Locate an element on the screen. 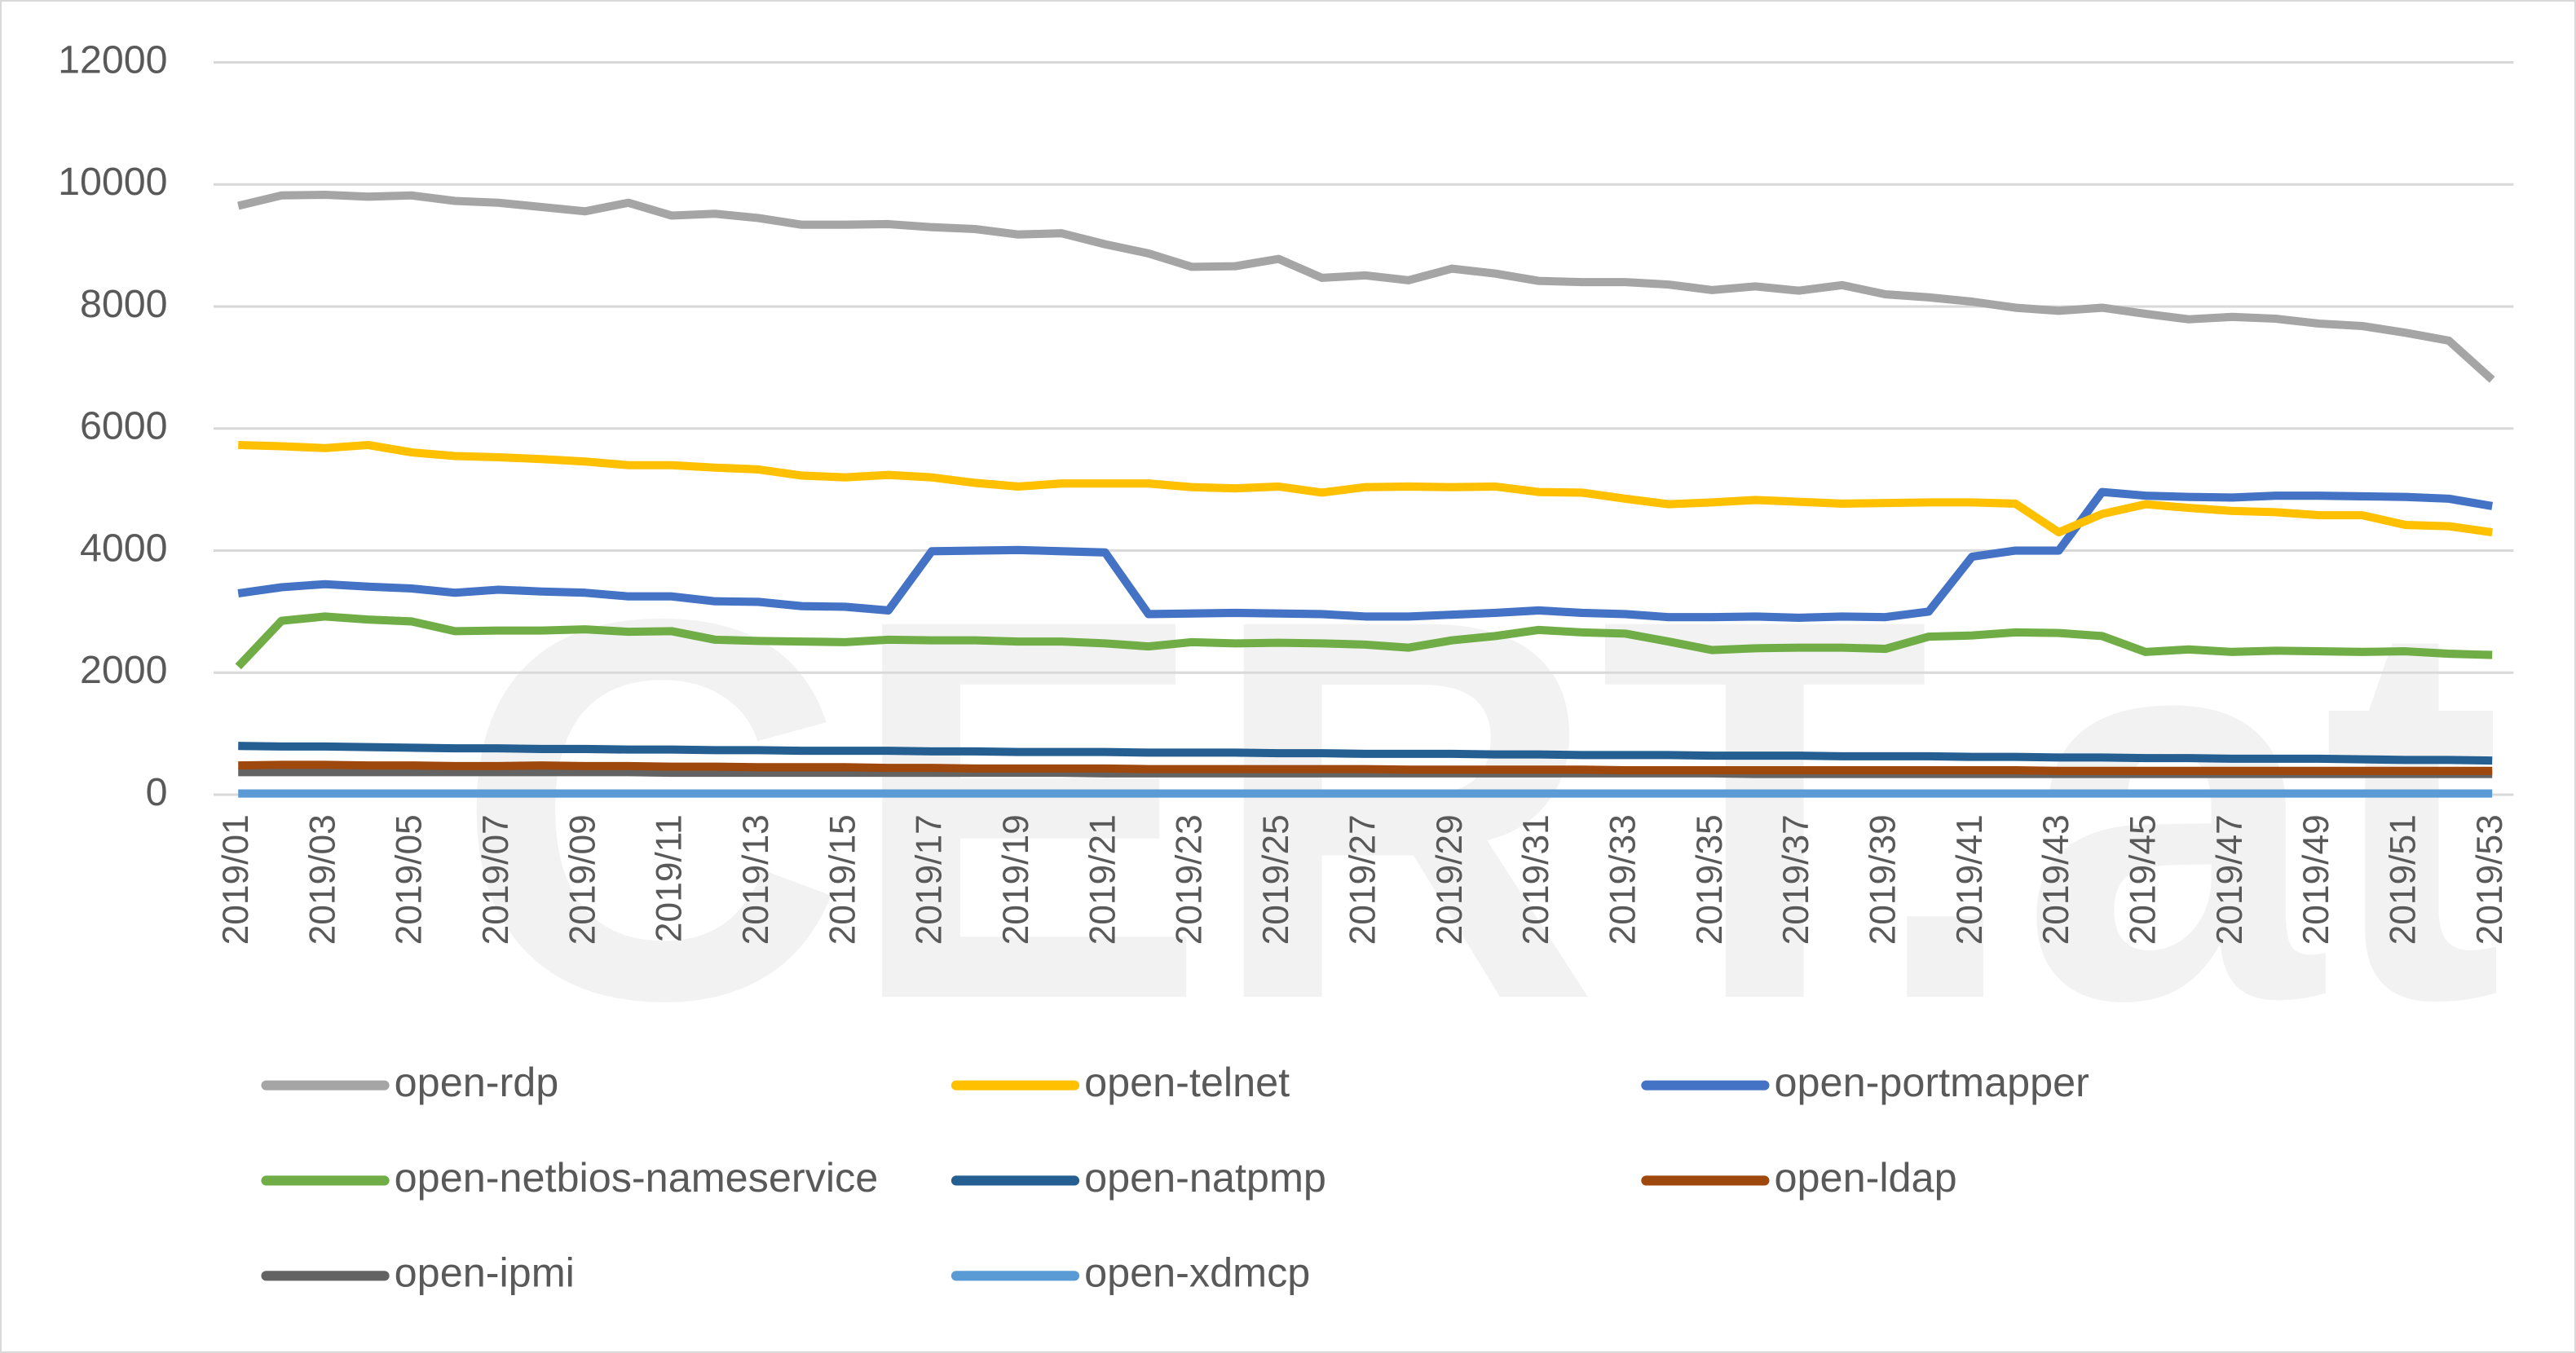 The height and width of the screenshot is (1353, 2576). x-tick-label: 2019/09 is located at coordinates (582, 879).